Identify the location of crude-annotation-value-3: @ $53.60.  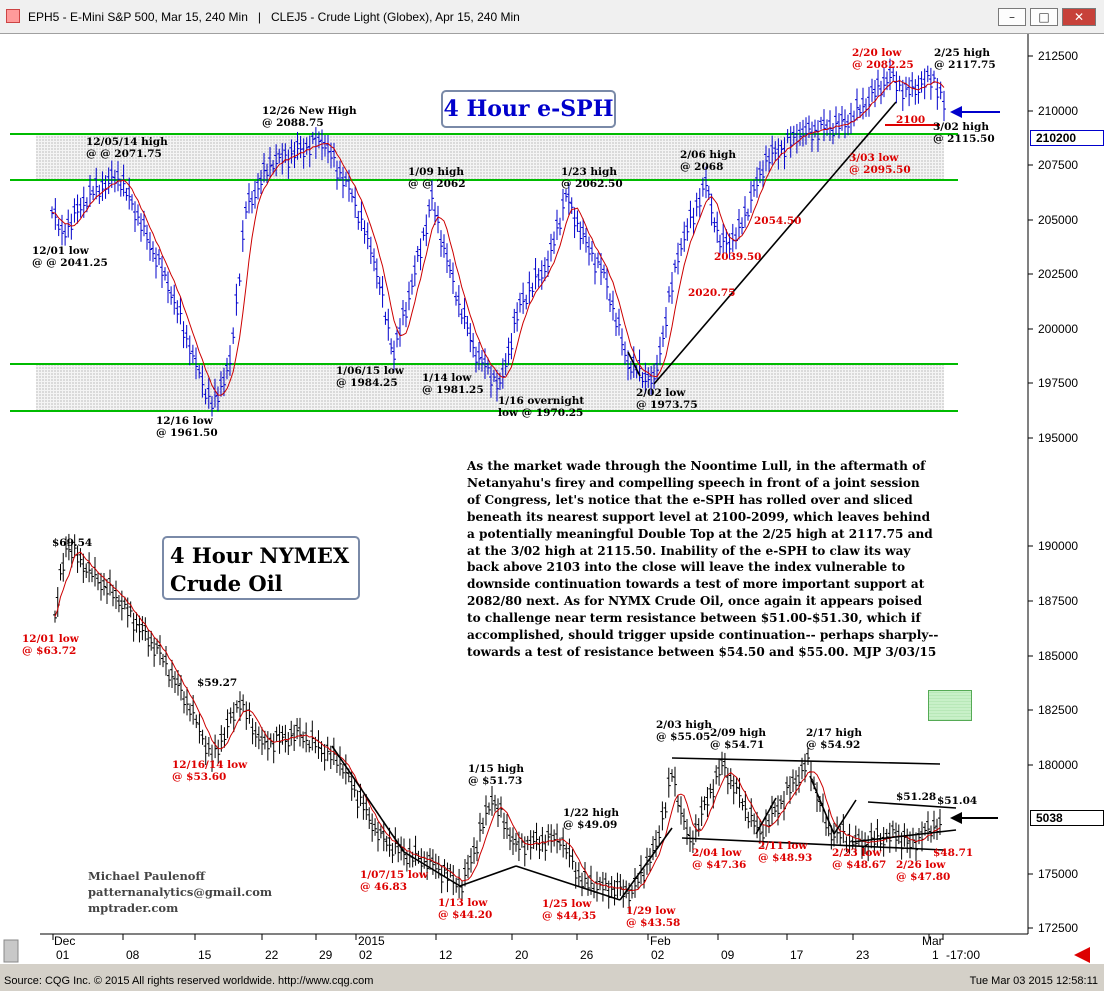
(199, 777).